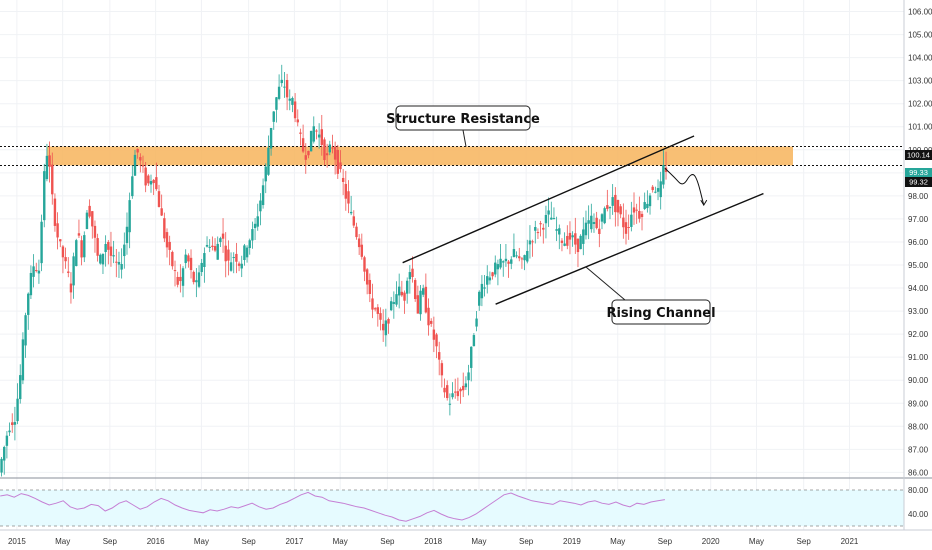 The width and height of the screenshot is (932, 550). I want to click on rsi-panel: 80.00 40.00, so click(466, 502).